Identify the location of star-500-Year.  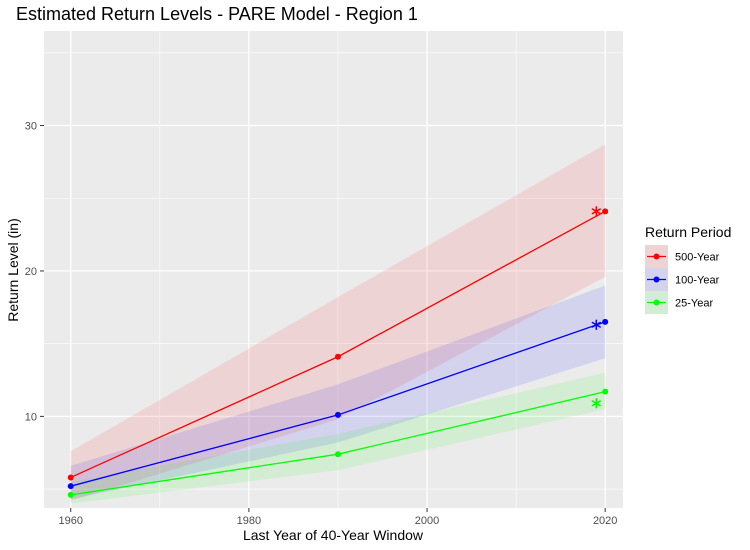
(596, 211).